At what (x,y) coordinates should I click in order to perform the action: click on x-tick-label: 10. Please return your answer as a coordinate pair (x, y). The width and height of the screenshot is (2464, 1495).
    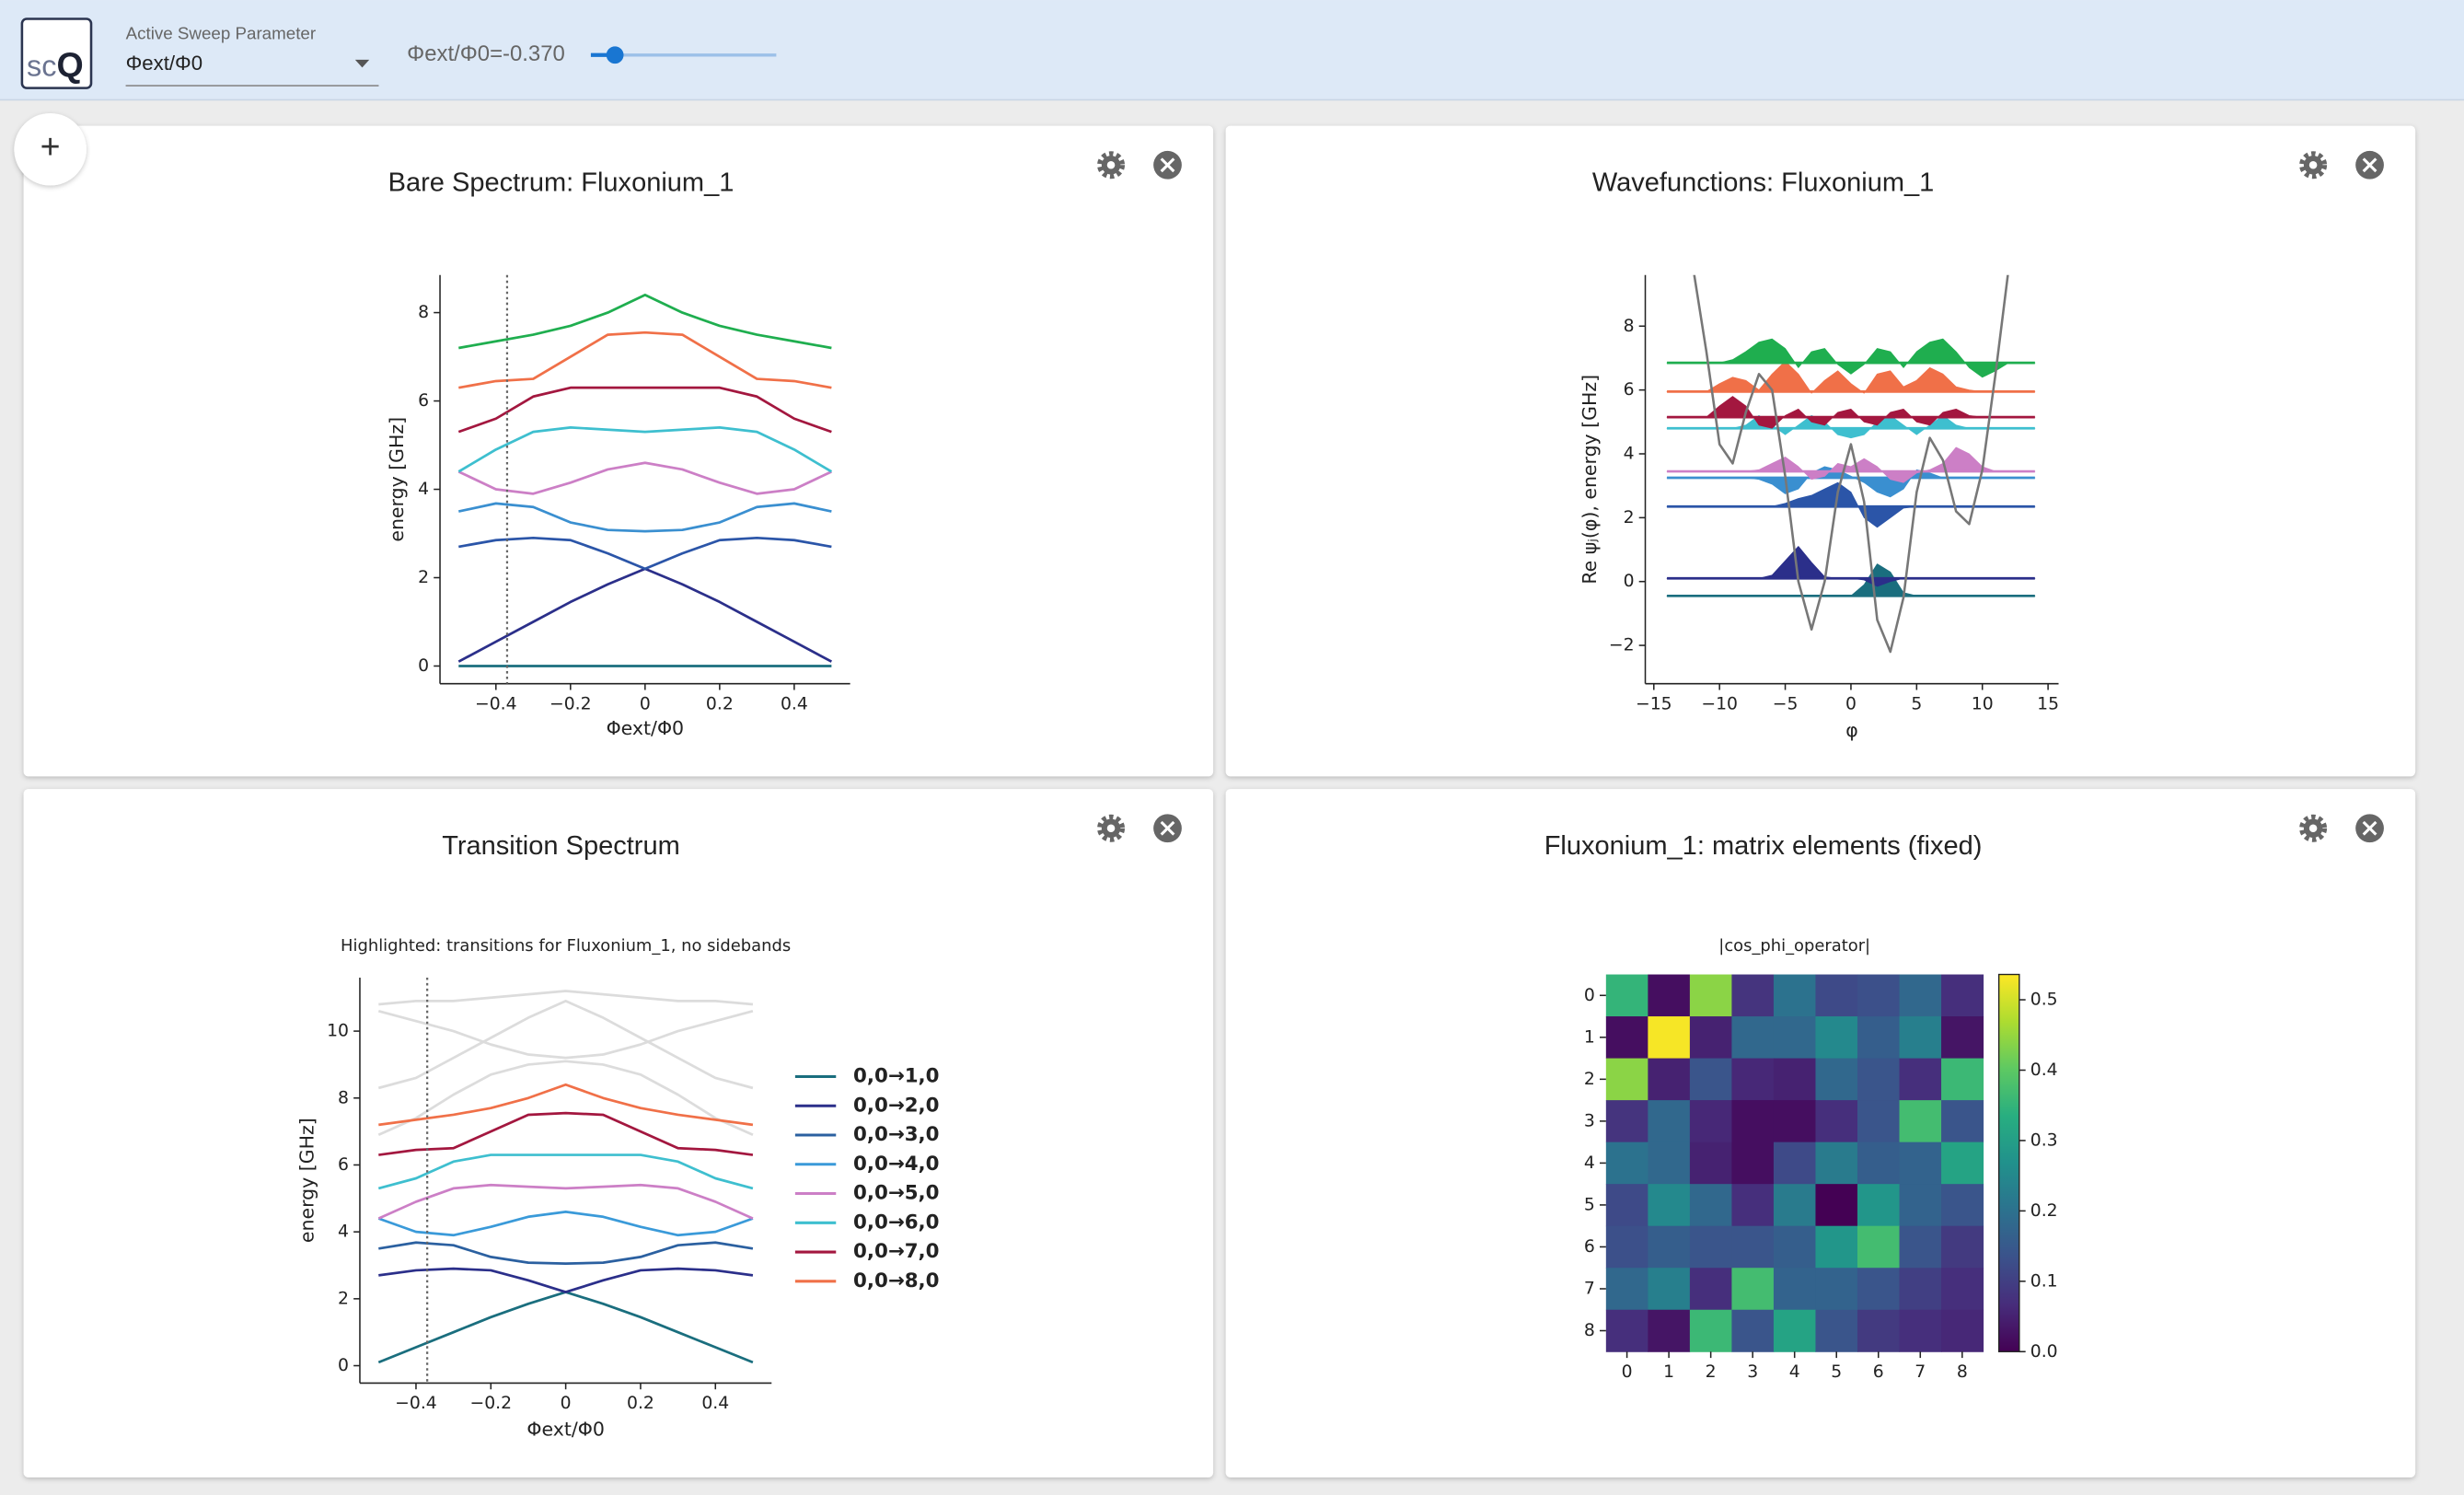
    Looking at the image, I should click on (1983, 703).